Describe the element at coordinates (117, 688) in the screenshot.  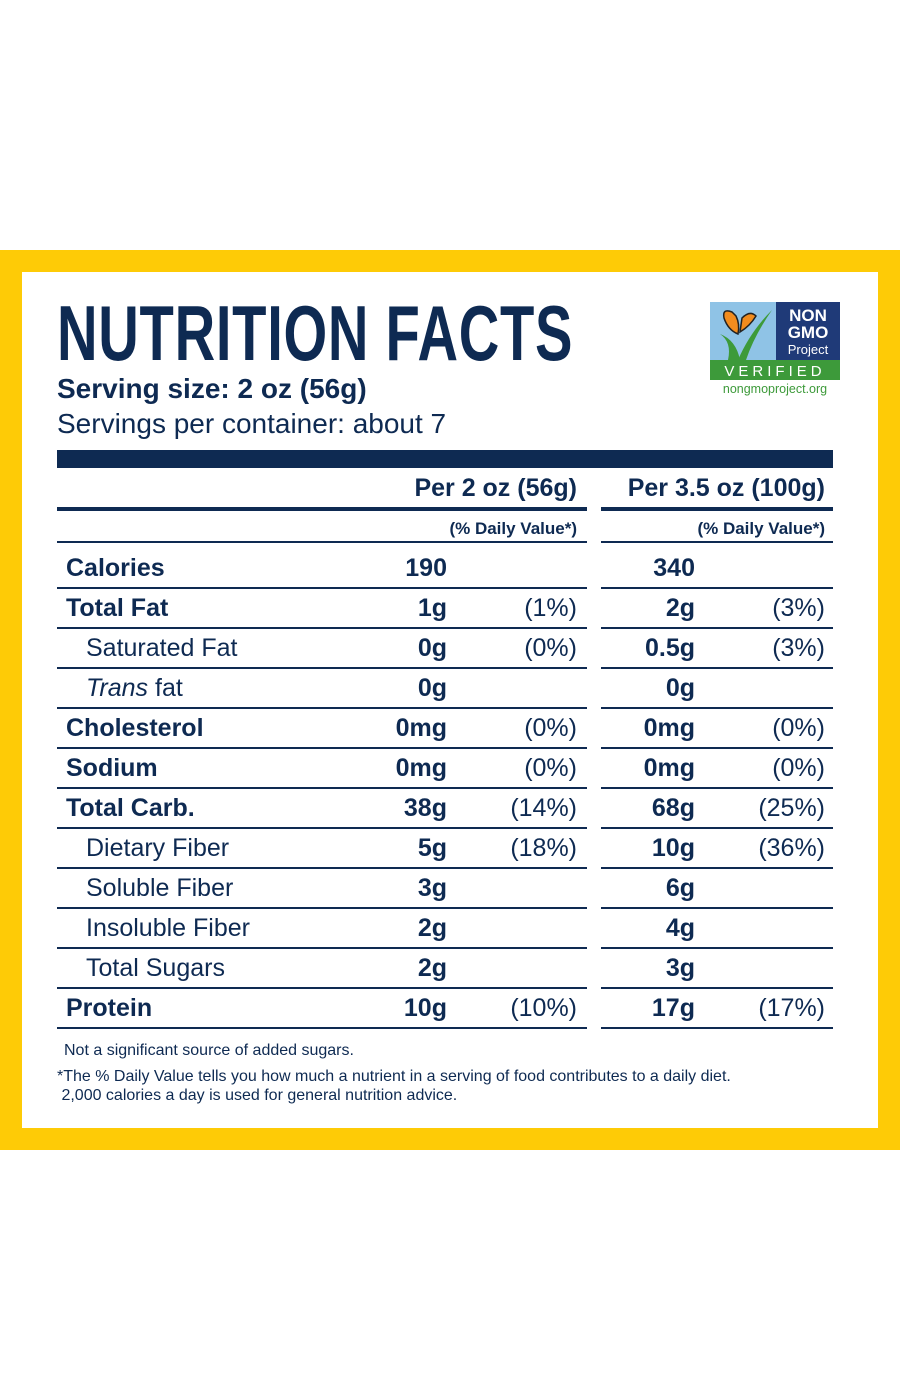
I see `nutrient-label-italic: Trans` at that location.